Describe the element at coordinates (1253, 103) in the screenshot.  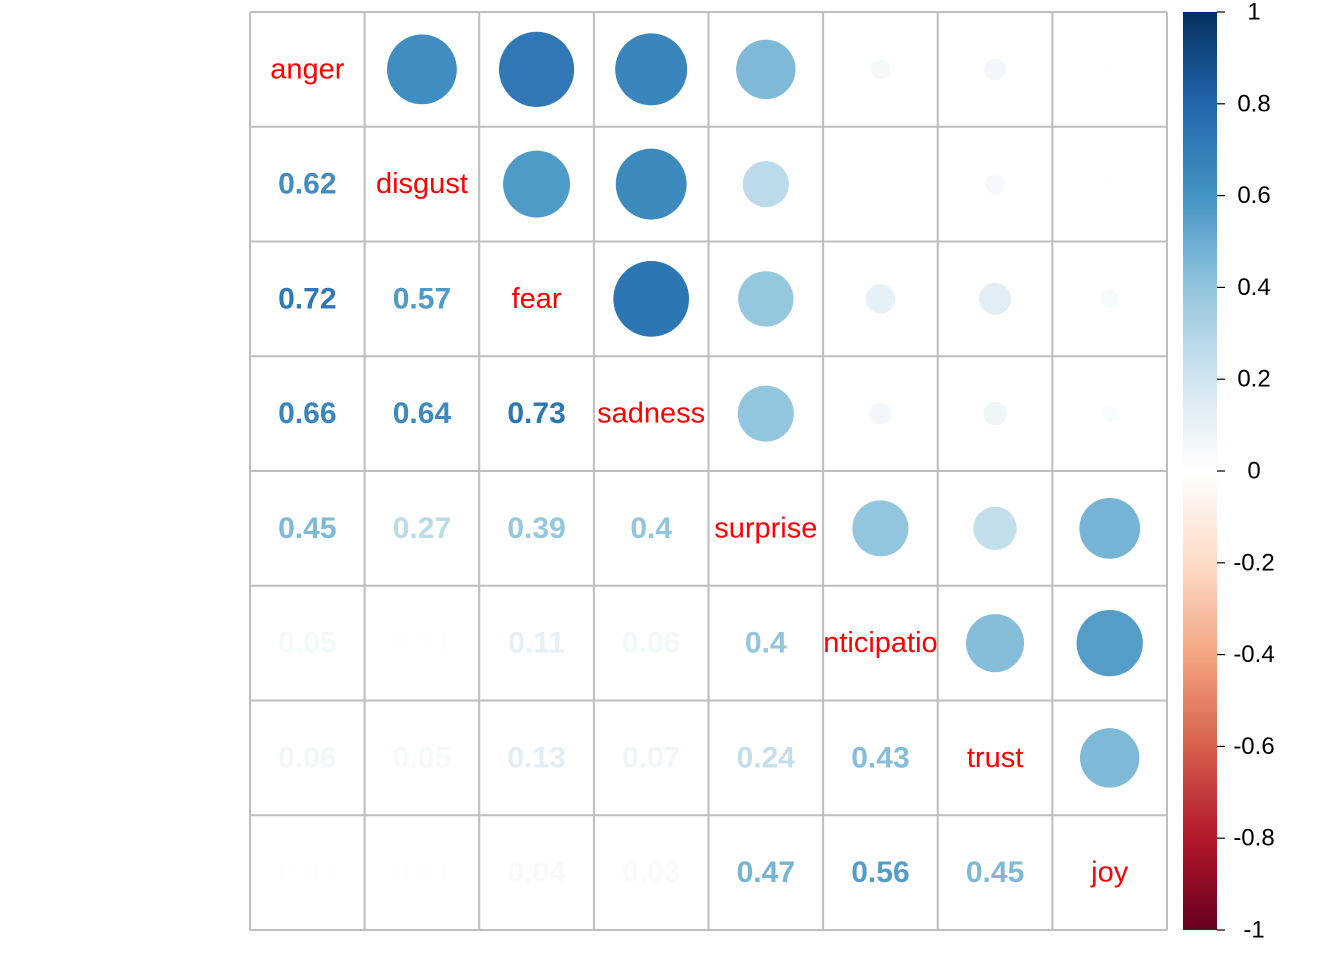
I see `colorbar-tick-label: 0.8` at that location.